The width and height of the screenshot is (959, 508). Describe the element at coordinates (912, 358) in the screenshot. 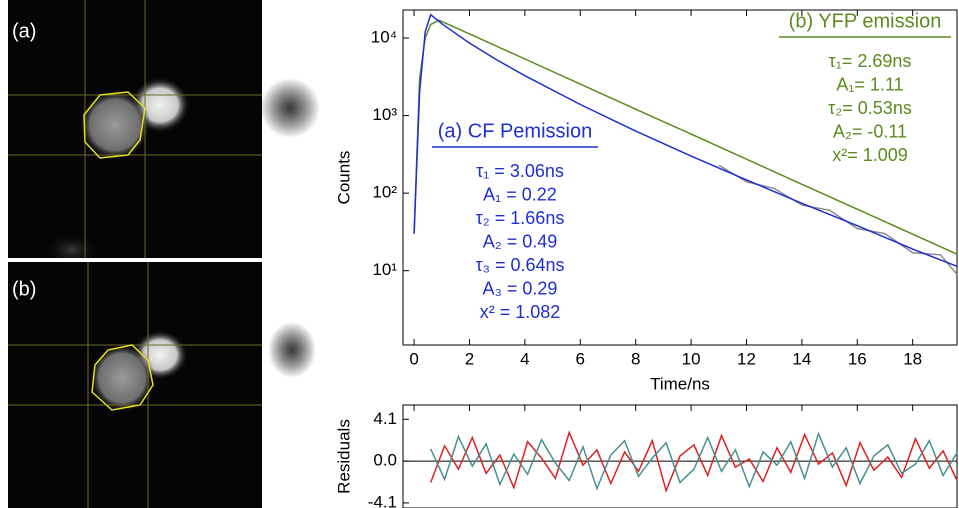

I see `x-tick-label: 18` at that location.